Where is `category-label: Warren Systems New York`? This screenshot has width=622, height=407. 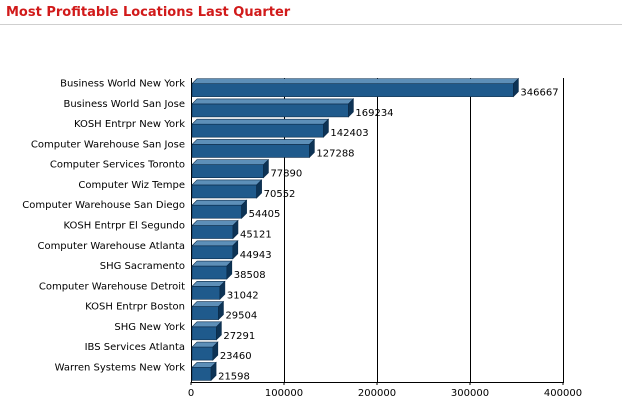 category-label: Warren Systems New York is located at coordinates (120, 367).